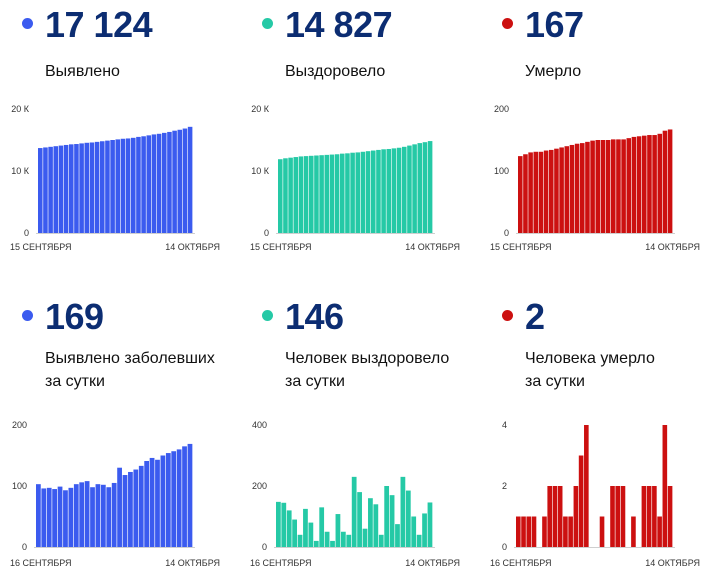 This screenshot has height=581, width=720. What do you see at coordinates (41, 563) in the screenshot?
I see `detected_daily-x-start-label: 16 СЕНТЯБРЯ` at bounding box center [41, 563].